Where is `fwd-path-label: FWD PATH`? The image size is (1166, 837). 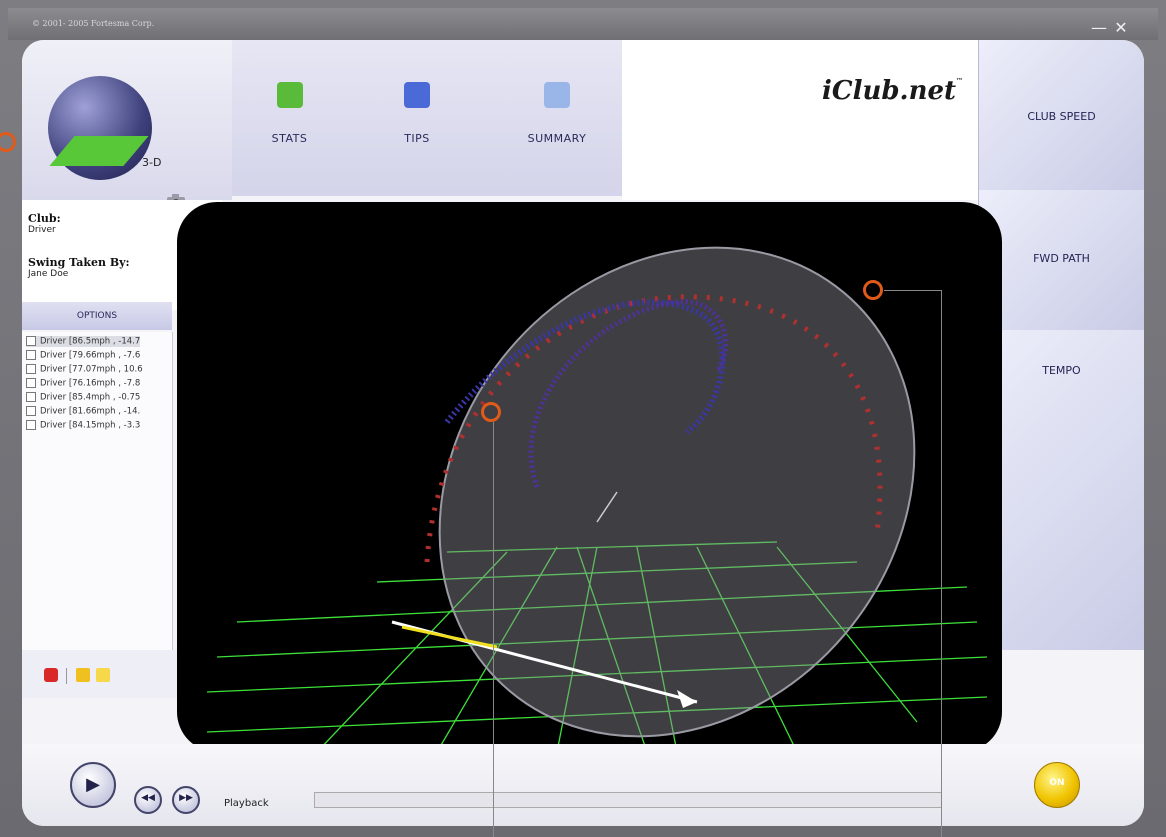
fwd-path-label: FWD PATH is located at coordinates (1061, 258).